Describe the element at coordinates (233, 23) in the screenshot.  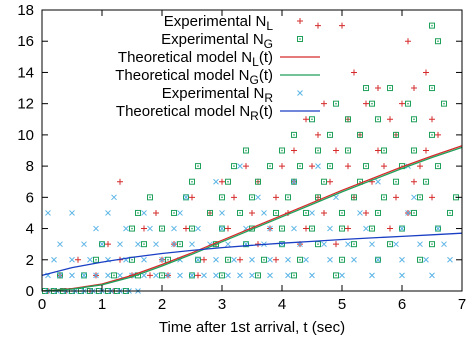
I see `legend-entry: Experimental NL` at that location.